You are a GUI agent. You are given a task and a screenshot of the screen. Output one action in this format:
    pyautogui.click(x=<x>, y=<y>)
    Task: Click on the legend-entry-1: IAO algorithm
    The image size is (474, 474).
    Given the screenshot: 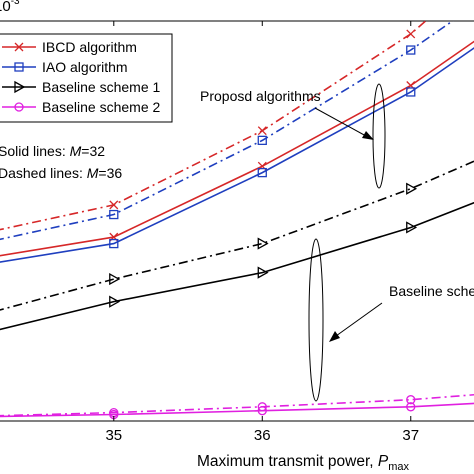 What is the action you would take?
    pyautogui.click(x=65, y=67)
    